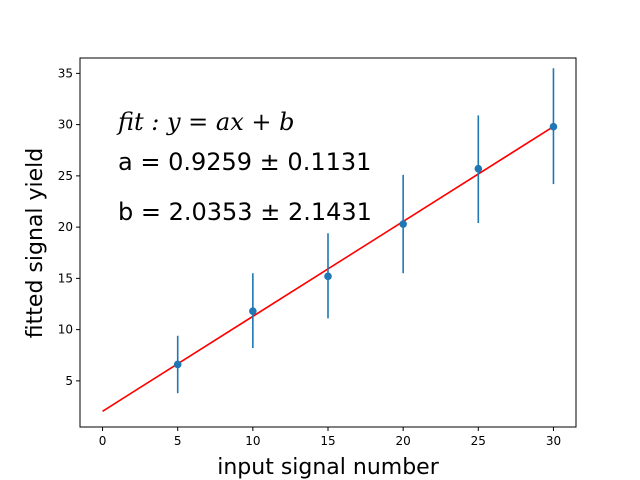 Image resolution: width=640 pixels, height=480 pixels. Describe the element at coordinates (245, 212) in the screenshot. I see `annotation-param-b: b = 2.0353 ± 2.1431` at that location.